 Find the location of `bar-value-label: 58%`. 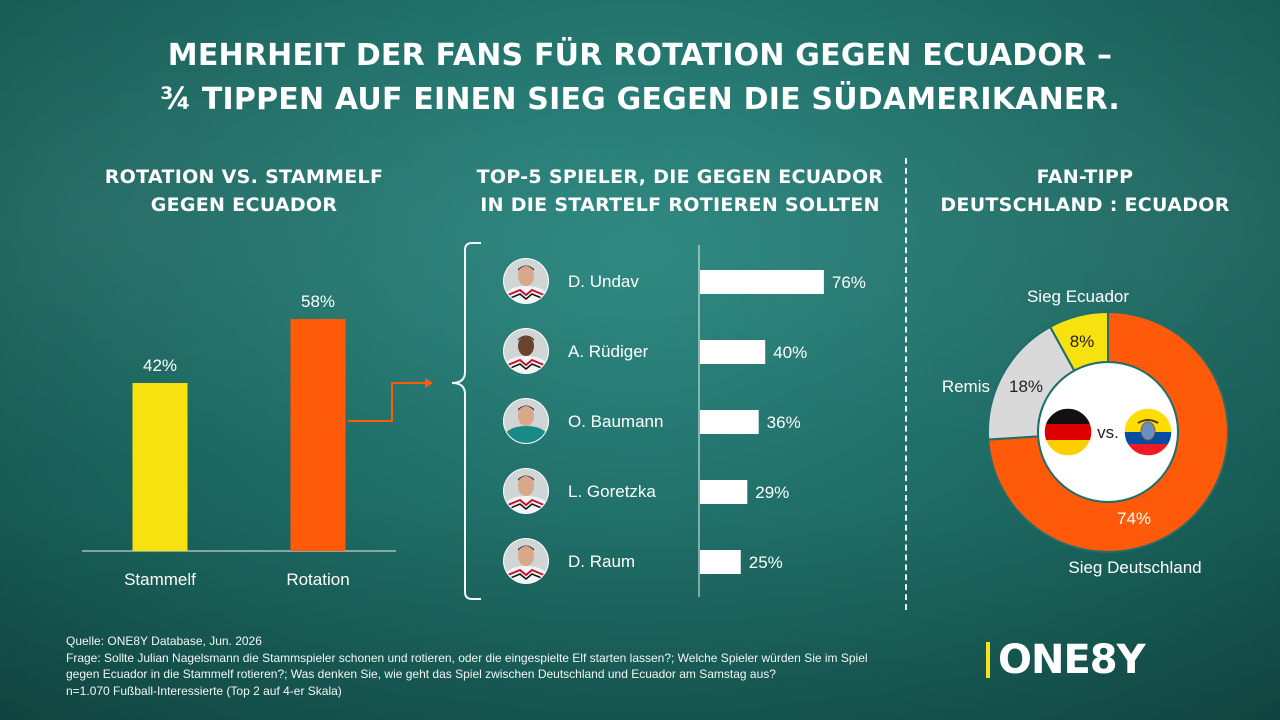

bar-value-label: 58% is located at coordinates (318, 301).